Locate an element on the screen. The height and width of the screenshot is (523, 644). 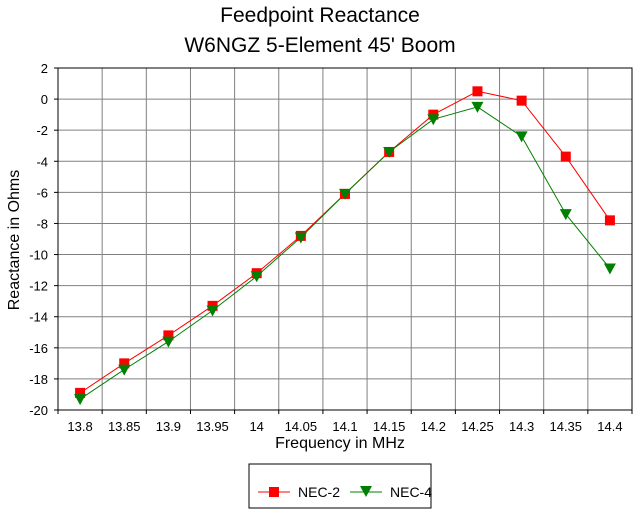
x-tick-label: 14.1 is located at coordinates (344, 426).